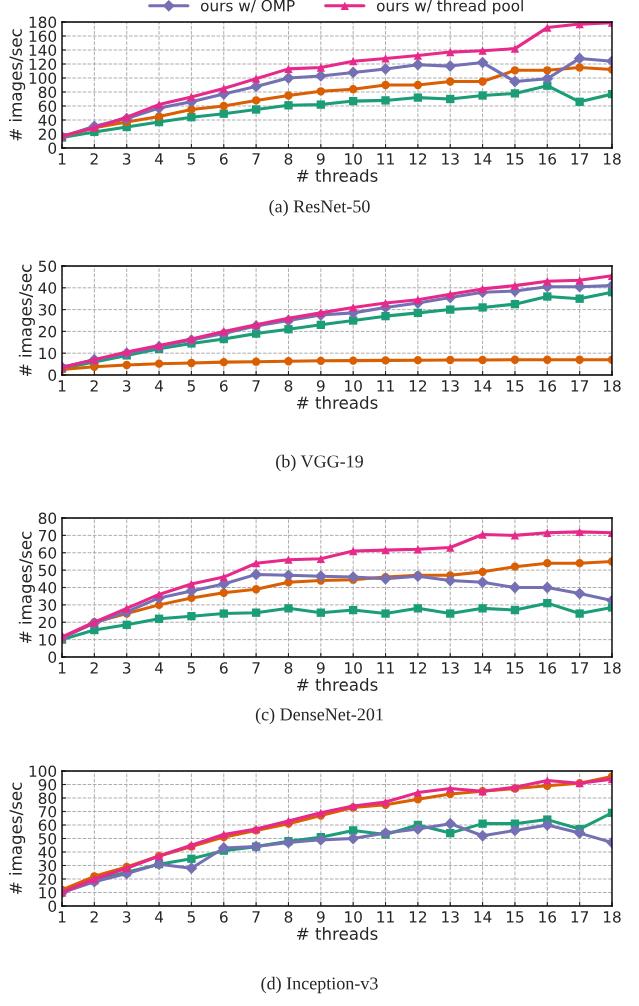  Describe the element at coordinates (247, 6) in the screenshot. I see `legend-label: ours w/ OMP` at that location.